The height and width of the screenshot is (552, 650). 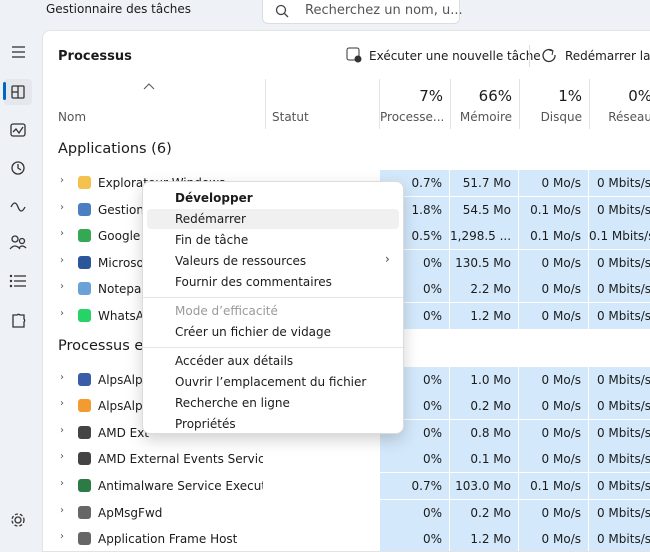 I want to click on metric-cell: 103.0 Mo, so click(x=484, y=486).